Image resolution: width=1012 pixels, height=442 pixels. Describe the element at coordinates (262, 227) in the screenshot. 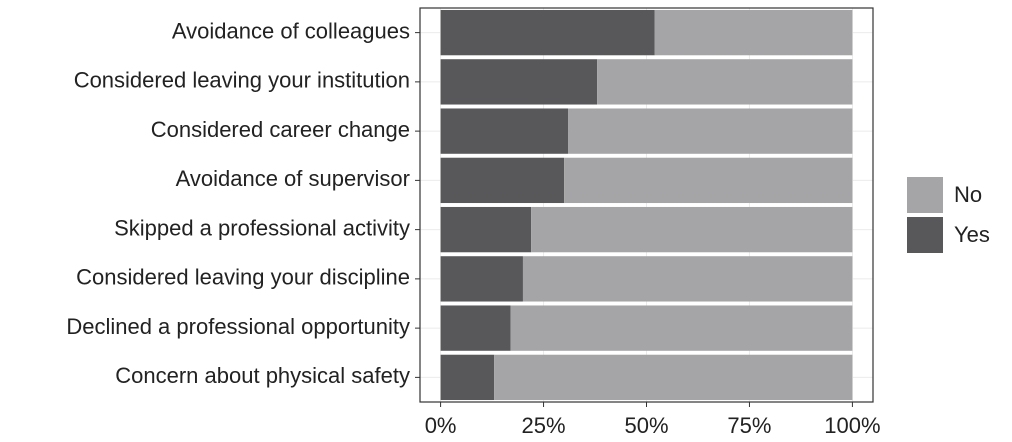

I see `y-tick-label: Skipped a professional activity` at that location.